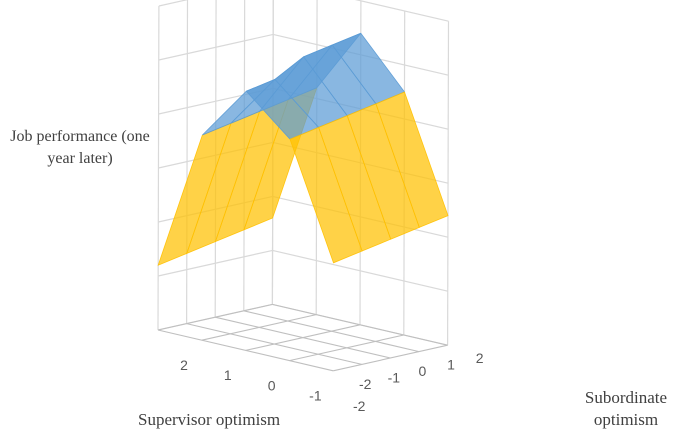 The height and width of the screenshot is (438, 685). What do you see at coordinates (184, 365) in the screenshot?
I see `x-tick-label: 2` at bounding box center [184, 365].